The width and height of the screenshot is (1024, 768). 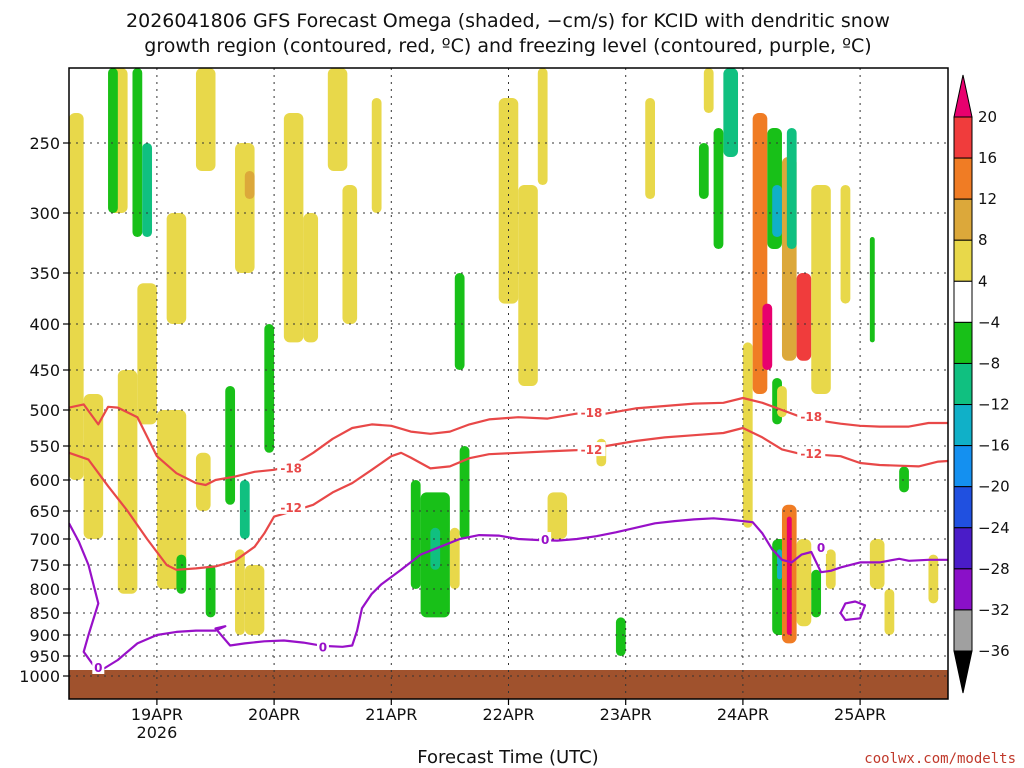 I want to click on colorbar-label: 12, so click(x=987, y=199).